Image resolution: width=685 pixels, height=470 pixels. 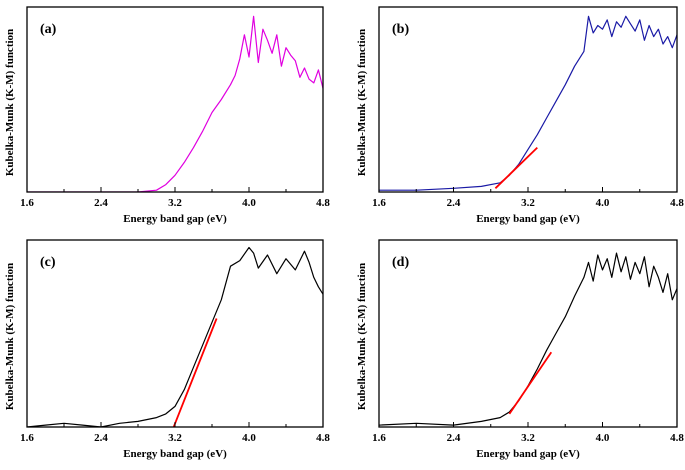 I want to click on panel-d-xtick-label: 3.2, so click(x=528, y=438).